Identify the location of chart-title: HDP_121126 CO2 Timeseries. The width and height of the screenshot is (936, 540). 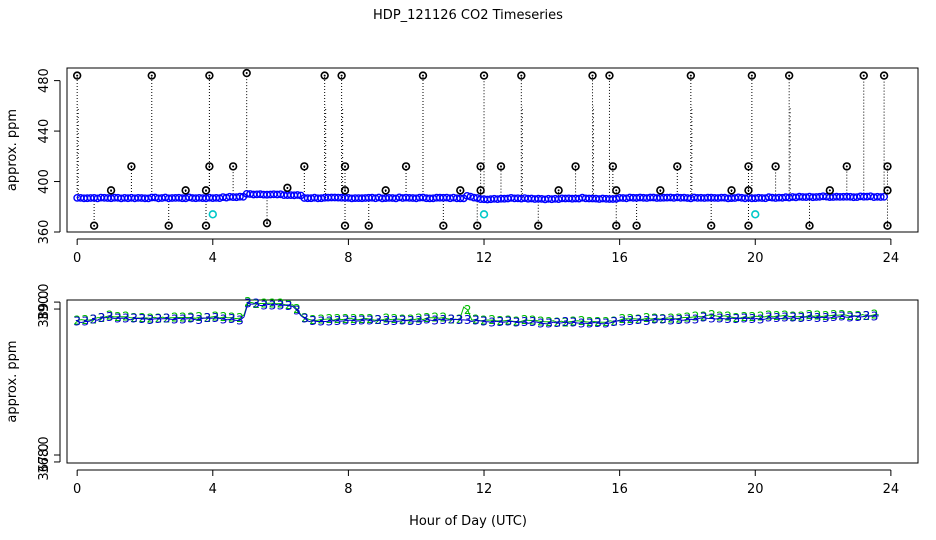
(468, 15).